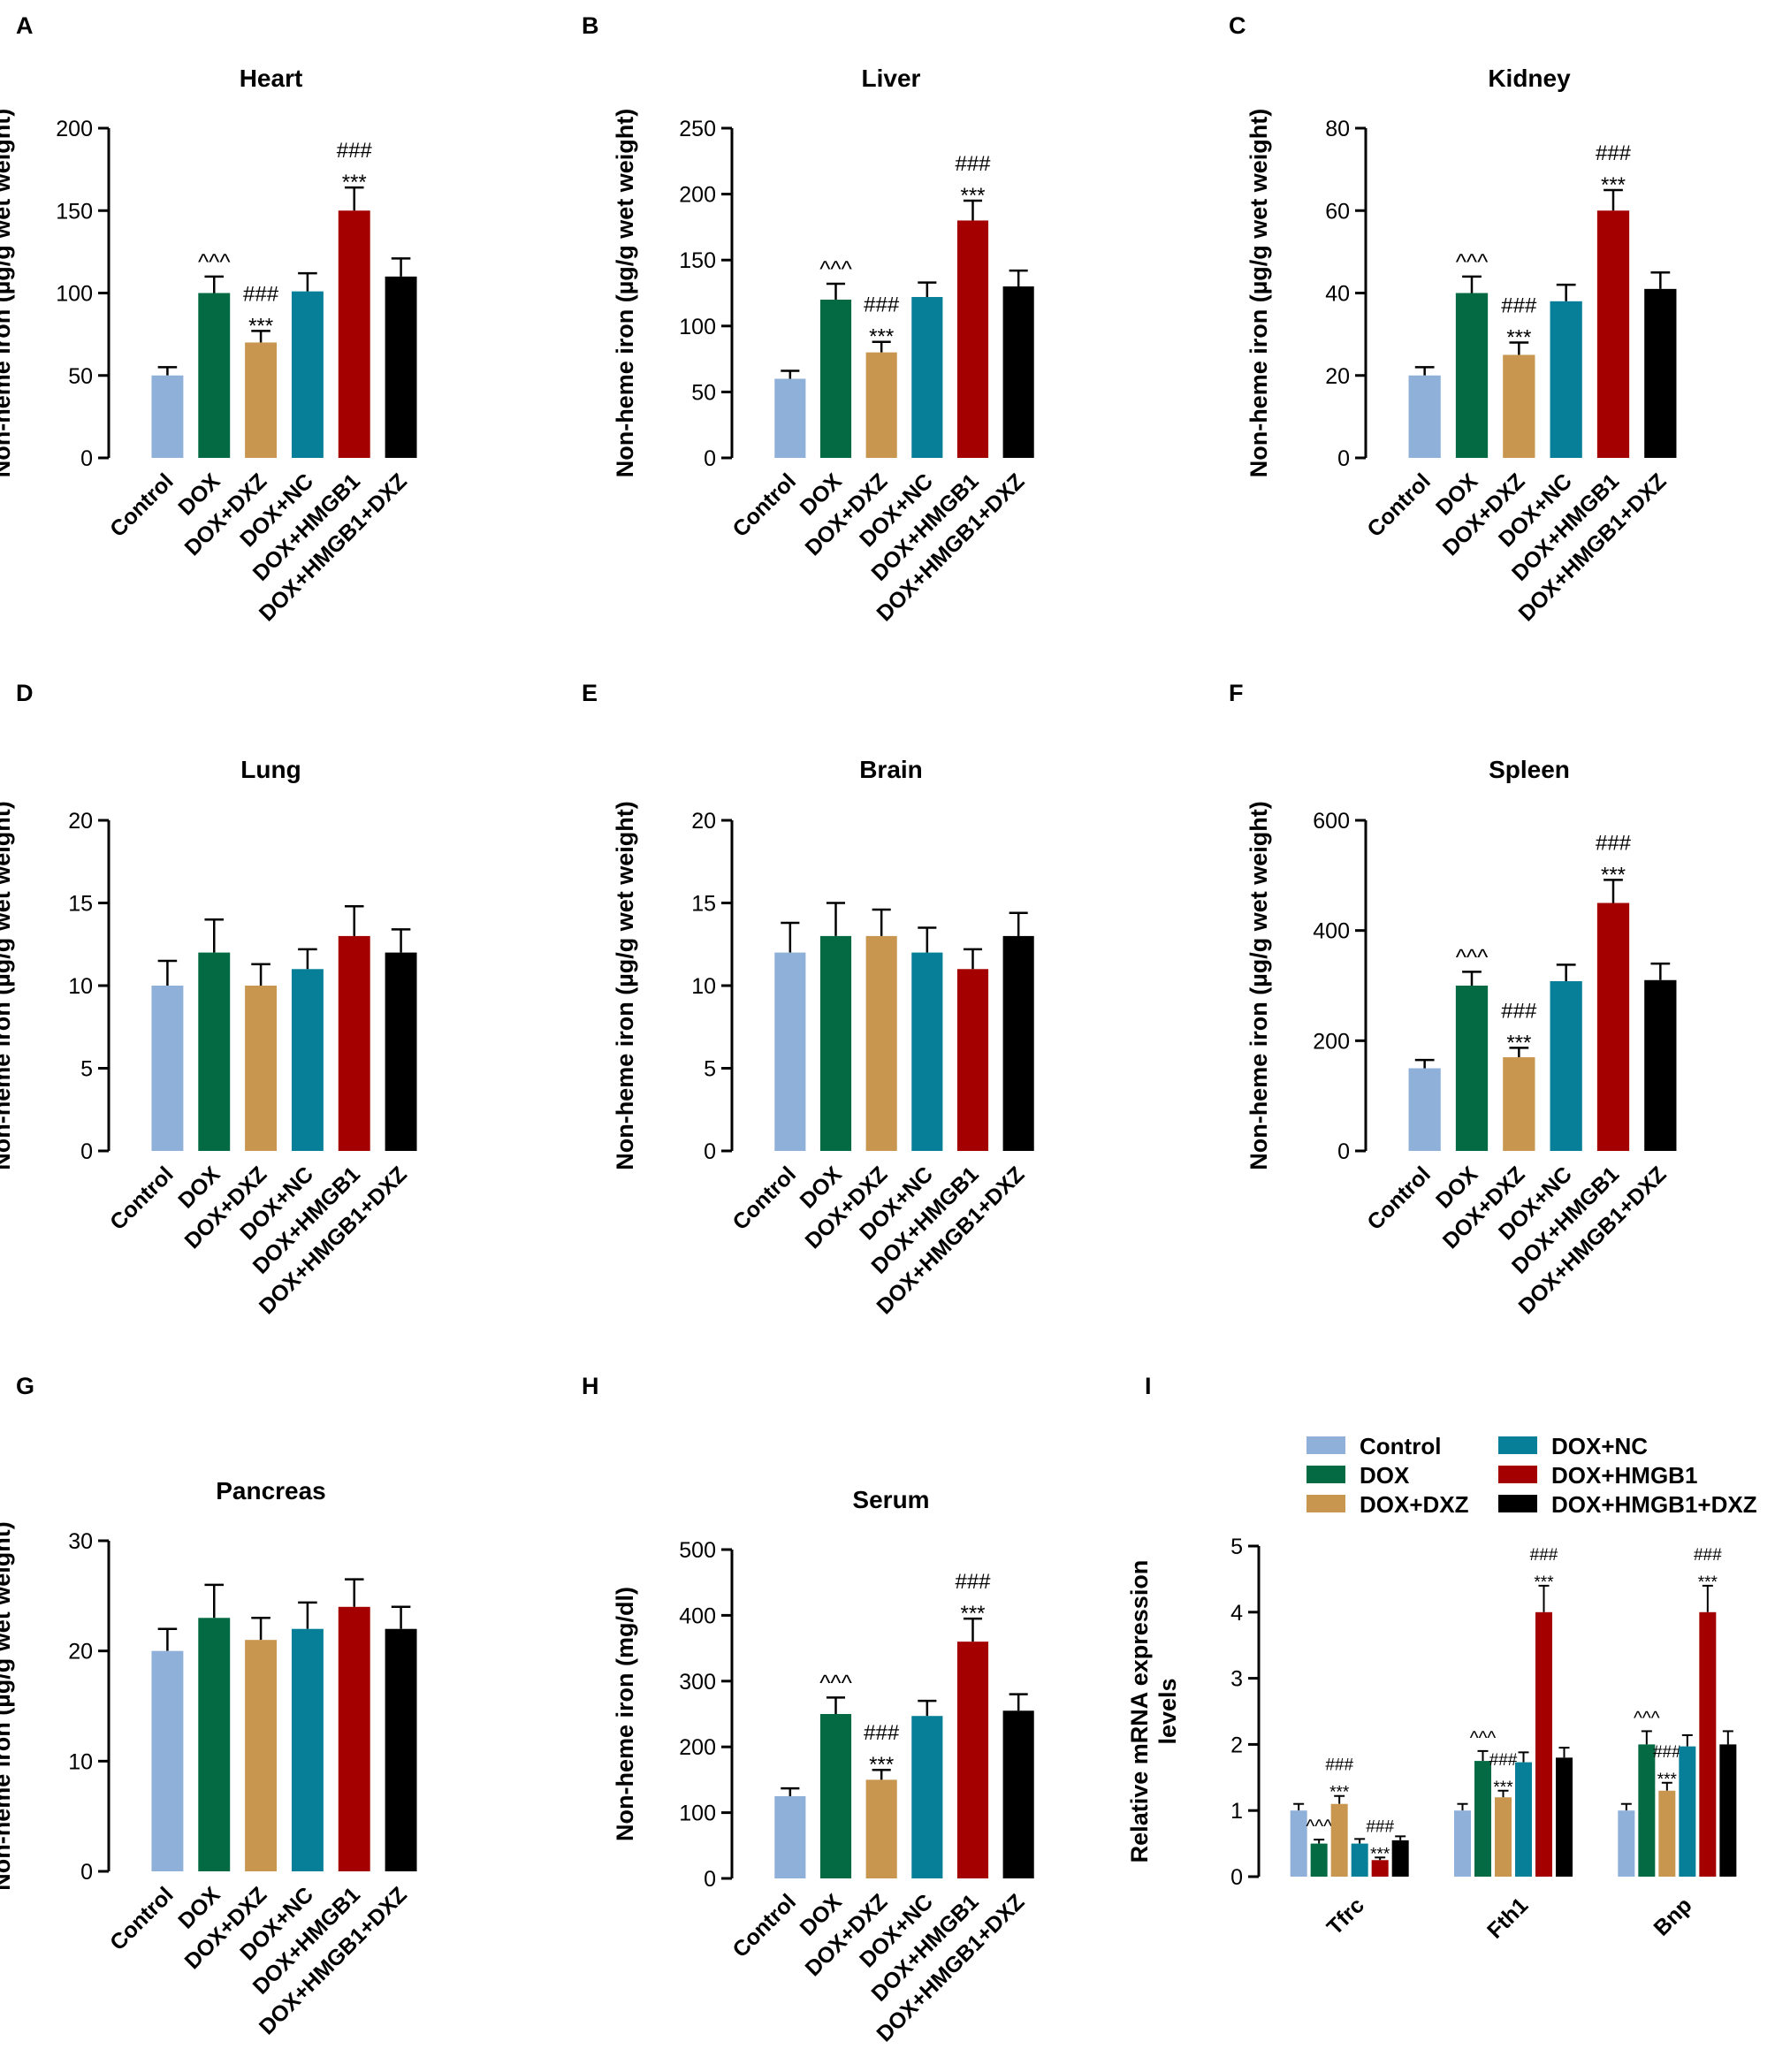  Describe the element at coordinates (81, 376) in the screenshot. I see `y-tick-label: 50` at that location.